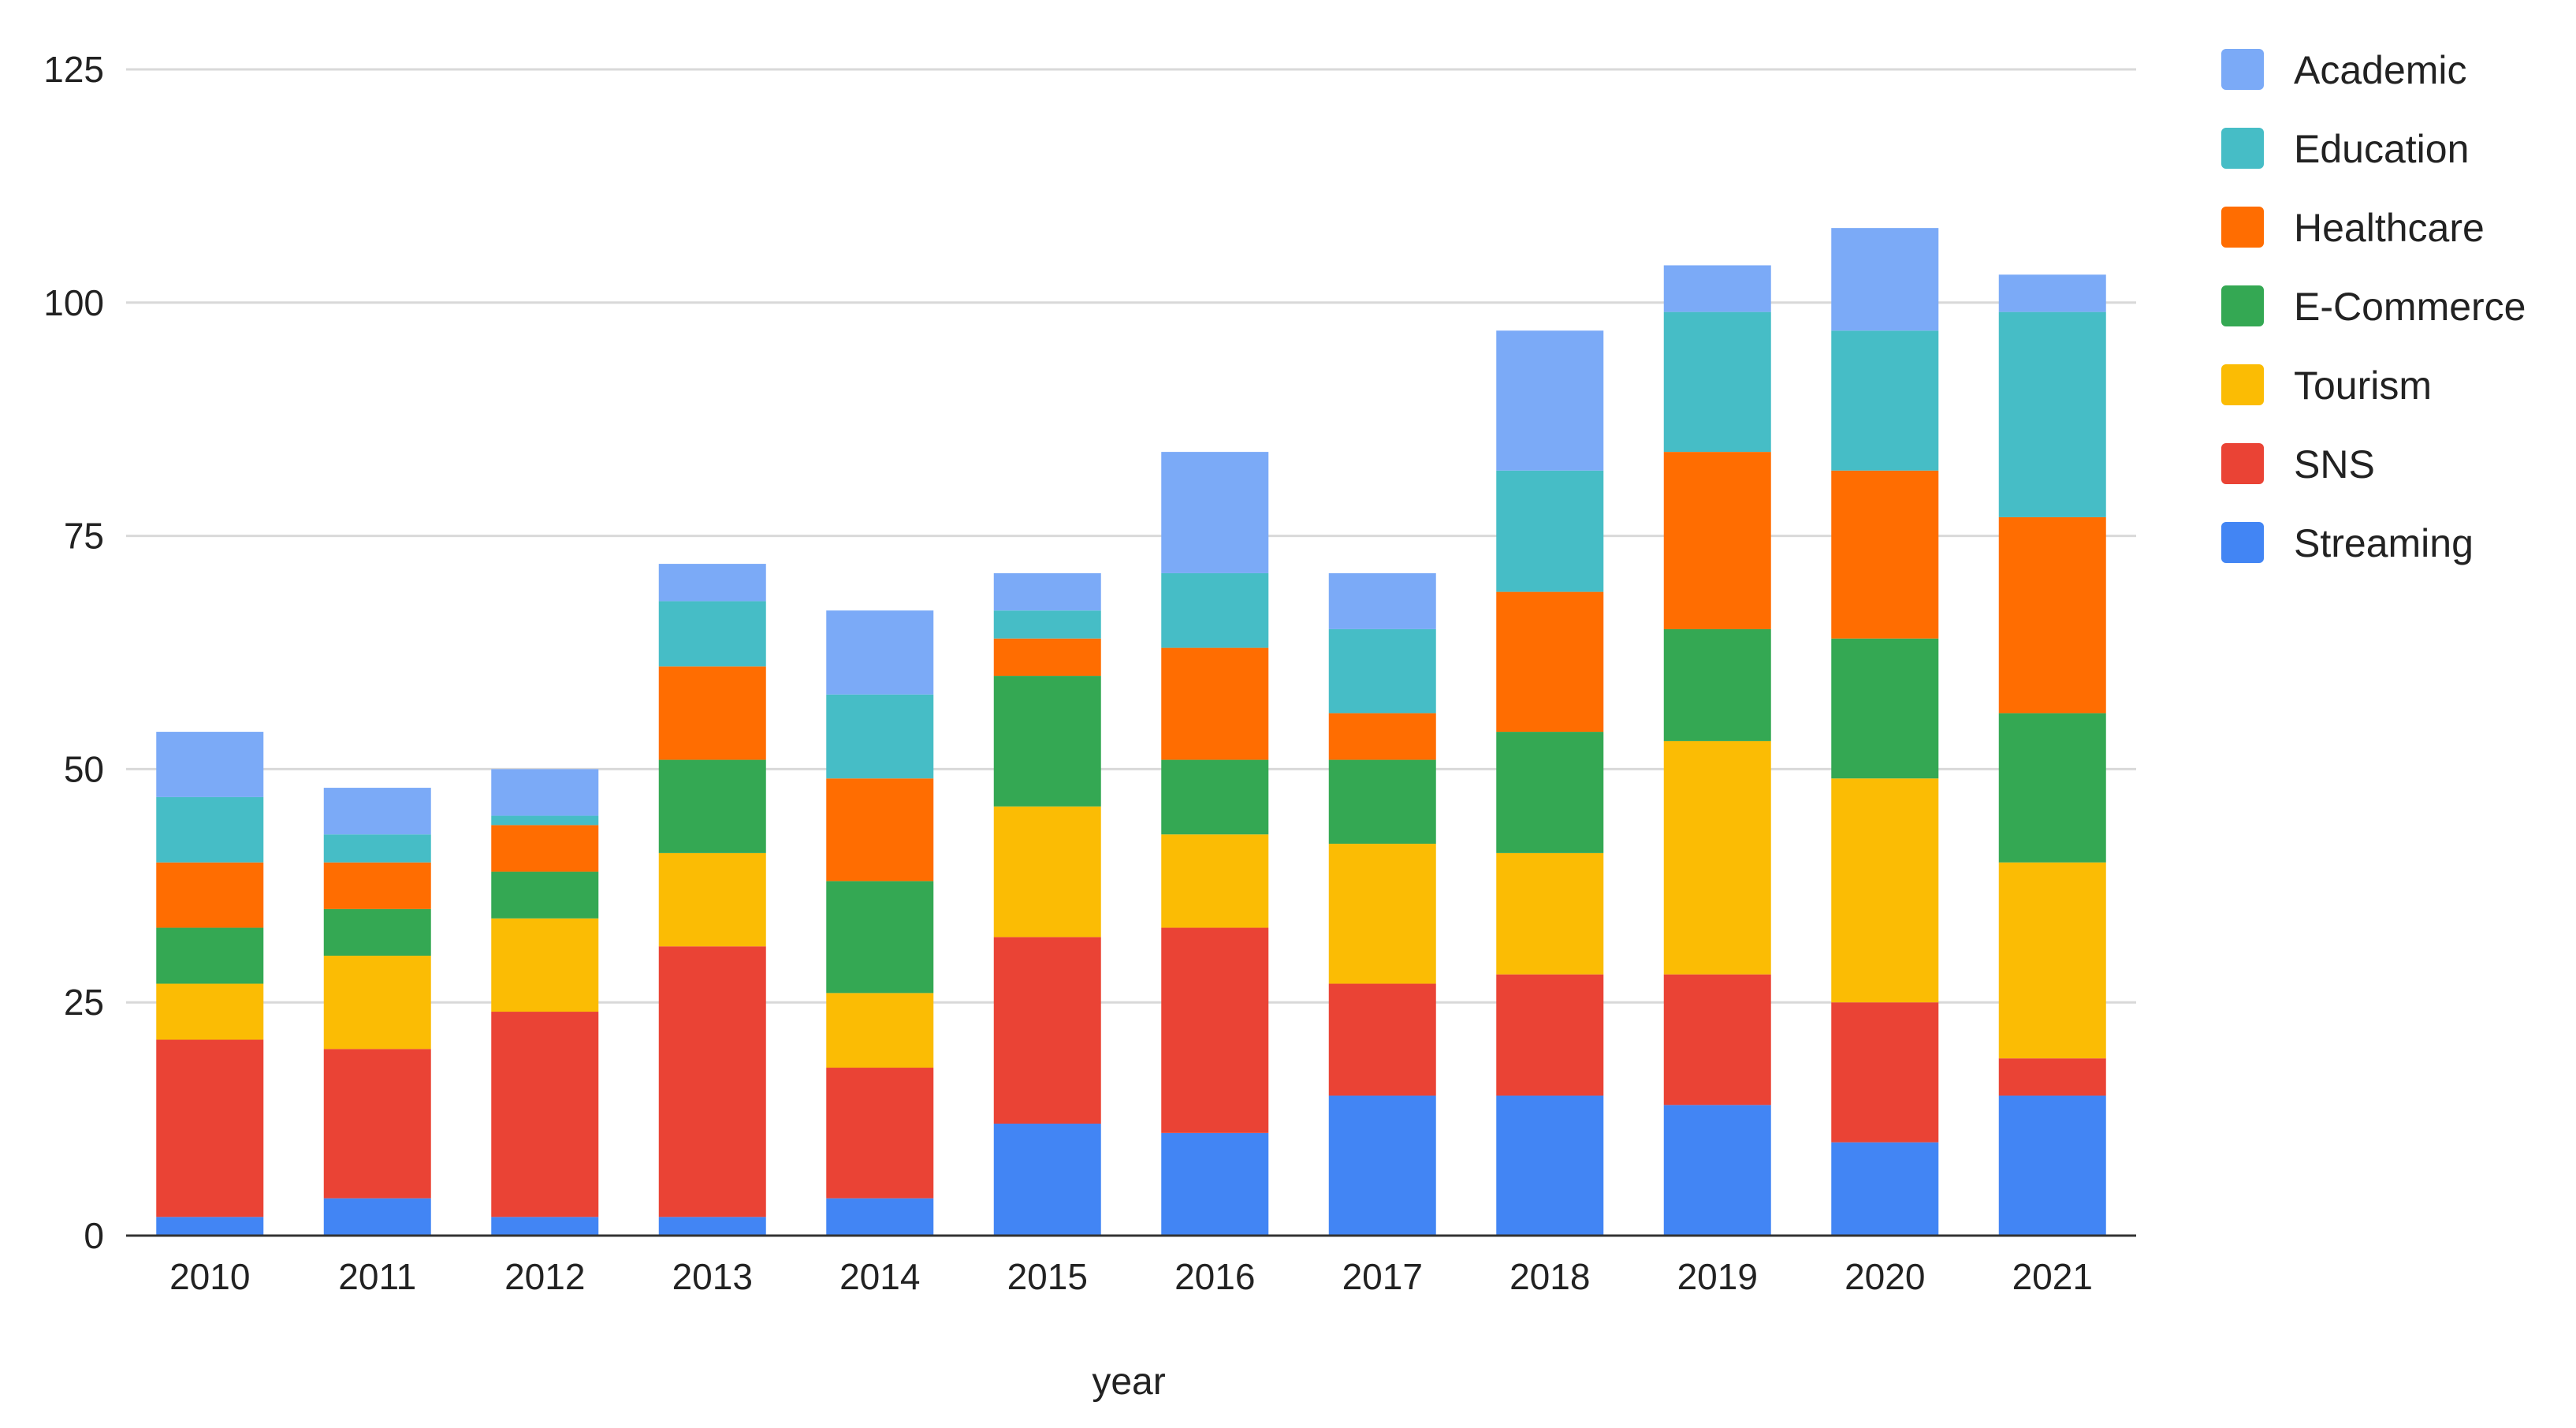 Image resolution: width=2576 pixels, height=1428 pixels. Describe the element at coordinates (712, 1081) in the screenshot. I see `bar-segment-sns-2013` at that location.